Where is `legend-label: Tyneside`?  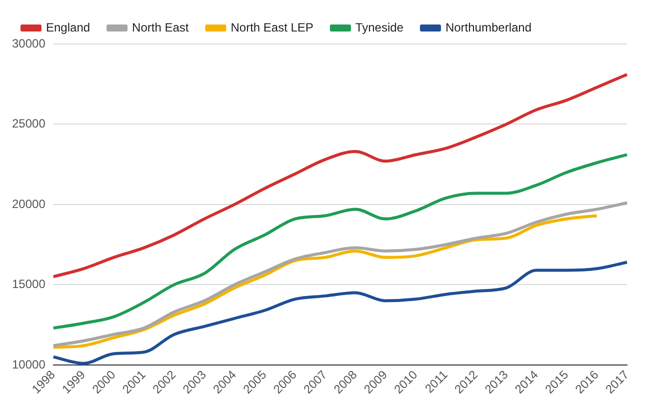
legend-label: Tyneside is located at coordinates (379, 27).